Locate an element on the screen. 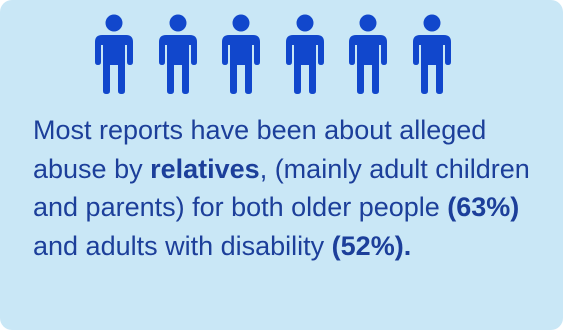 The height and width of the screenshot is (332, 565). summary-bold-older-people-percent: (63%) is located at coordinates (483, 207).